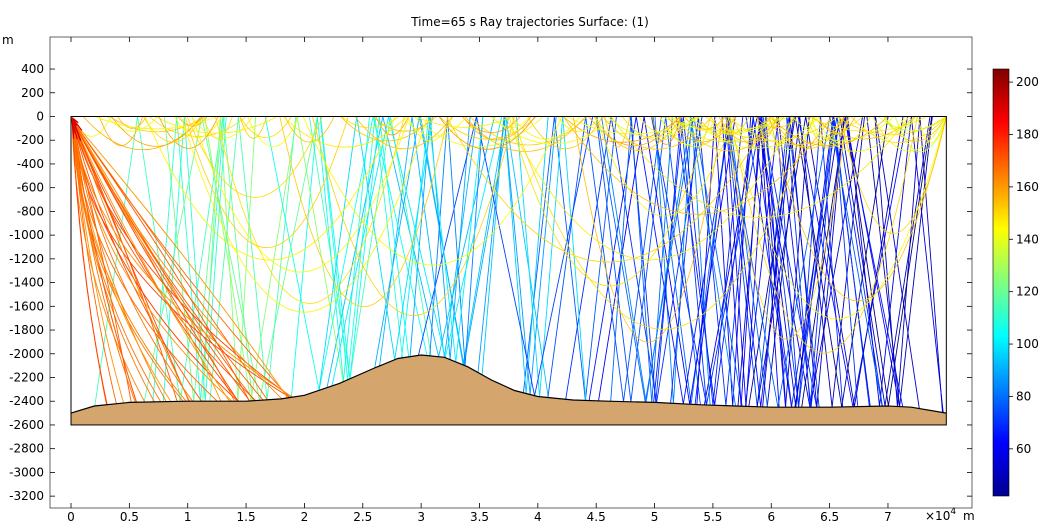 This screenshot has width=1064, height=525. What do you see at coordinates (940, 515) in the screenshot?
I see `x-axis-multiplier: ×10⁴` at bounding box center [940, 515].